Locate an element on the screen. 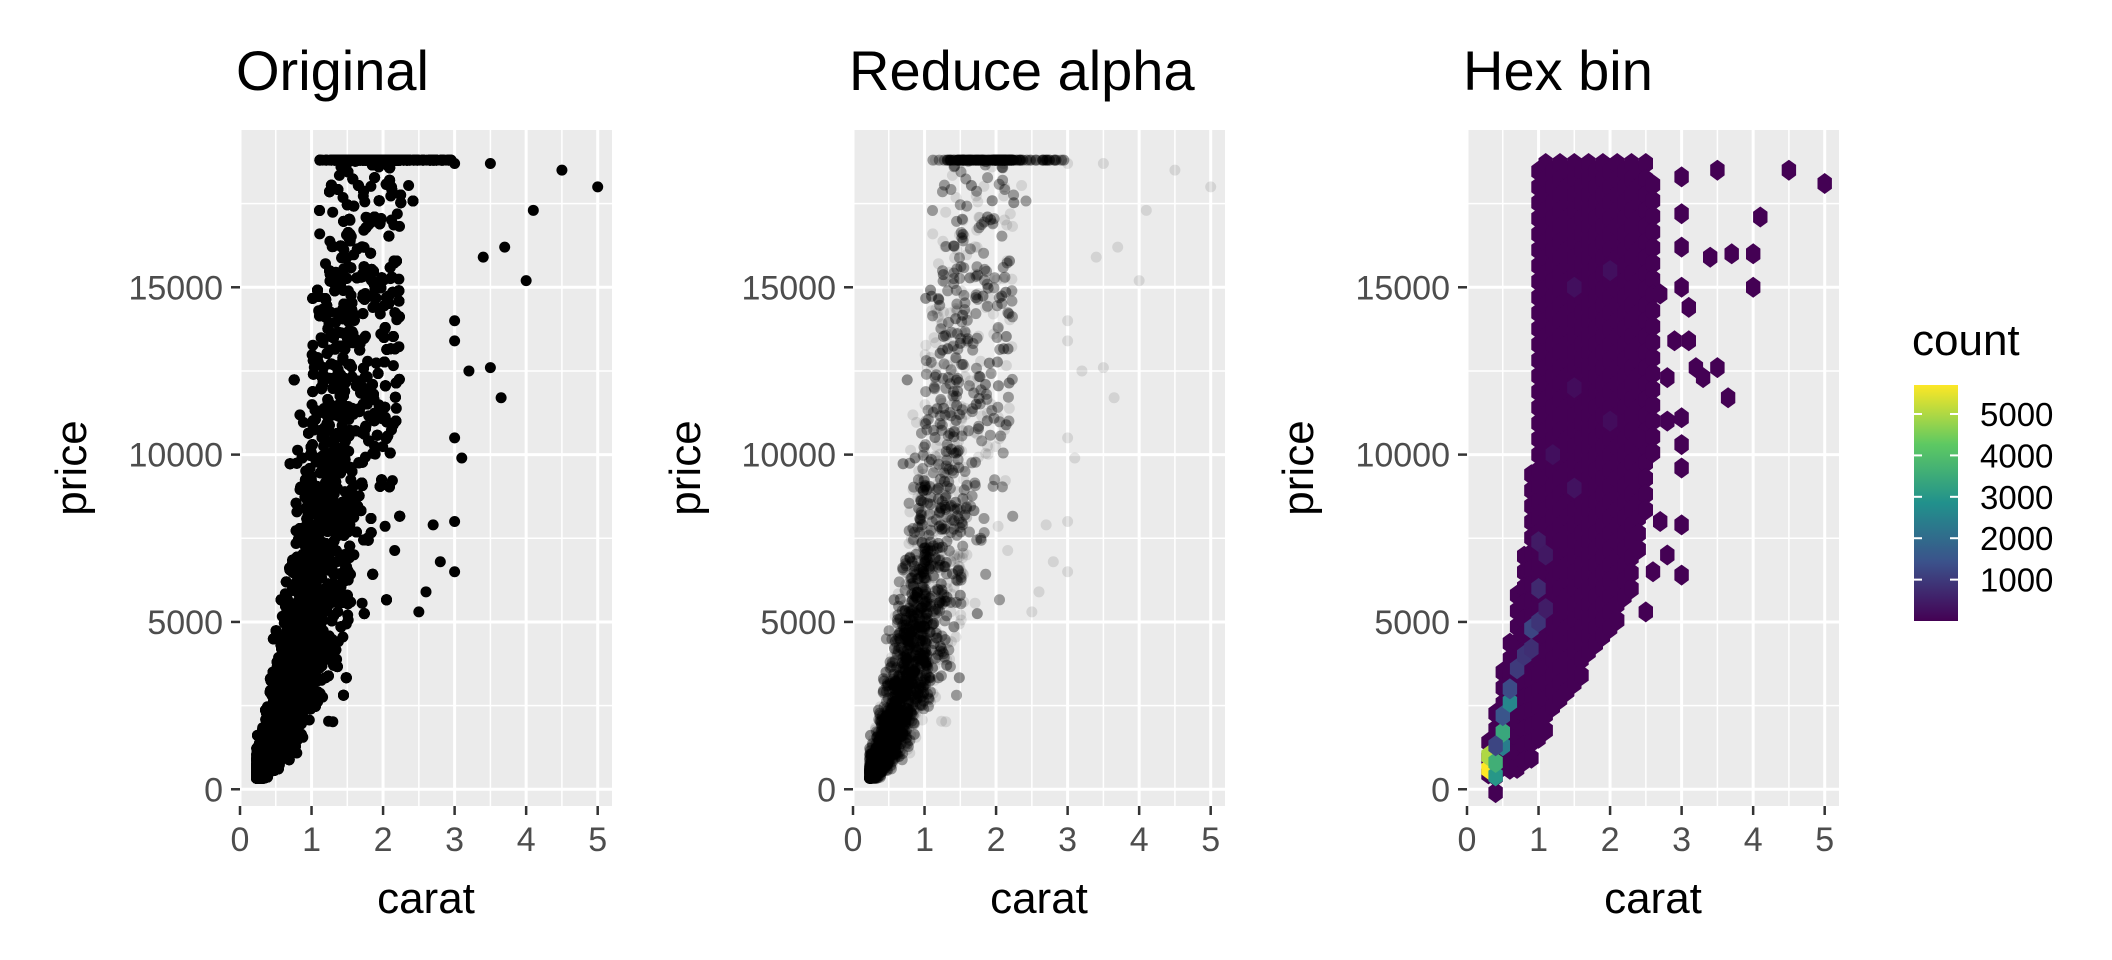 The height and width of the screenshot is (960, 2112). panel-title: Original is located at coordinates (332, 70).